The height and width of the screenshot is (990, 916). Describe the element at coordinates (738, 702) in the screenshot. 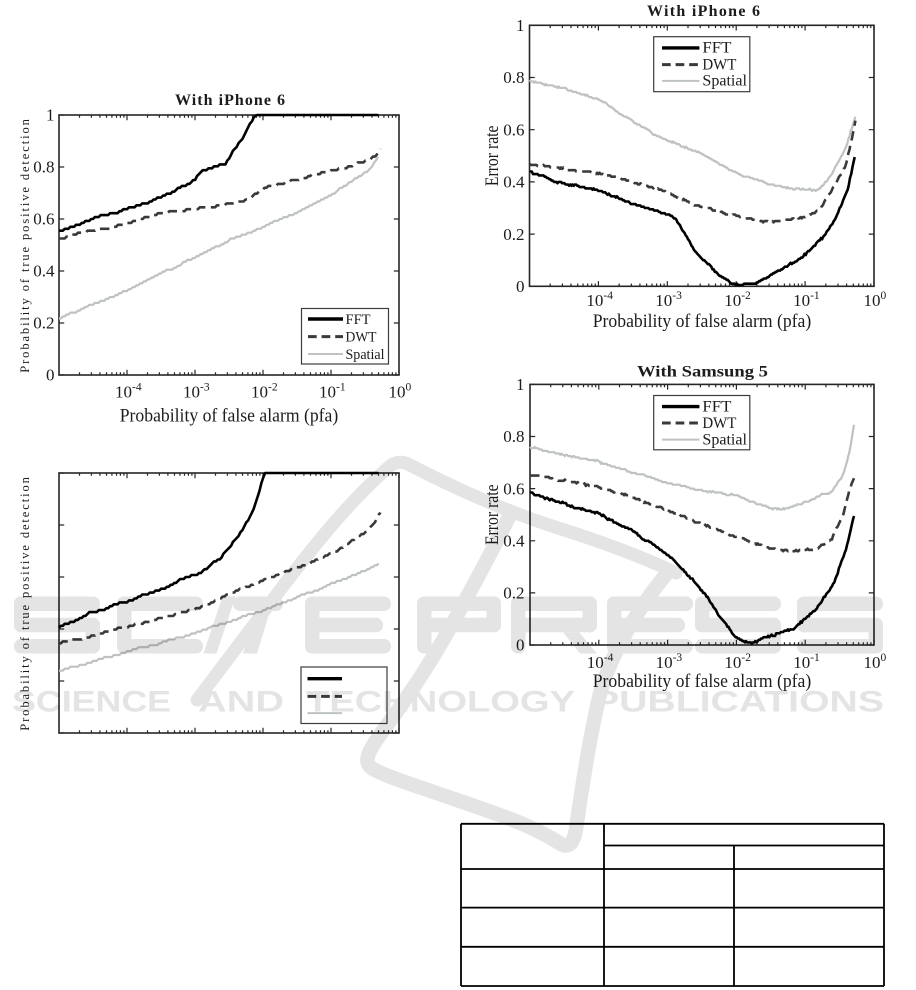

I see `svg-text: PUBLICATIONS` at that location.